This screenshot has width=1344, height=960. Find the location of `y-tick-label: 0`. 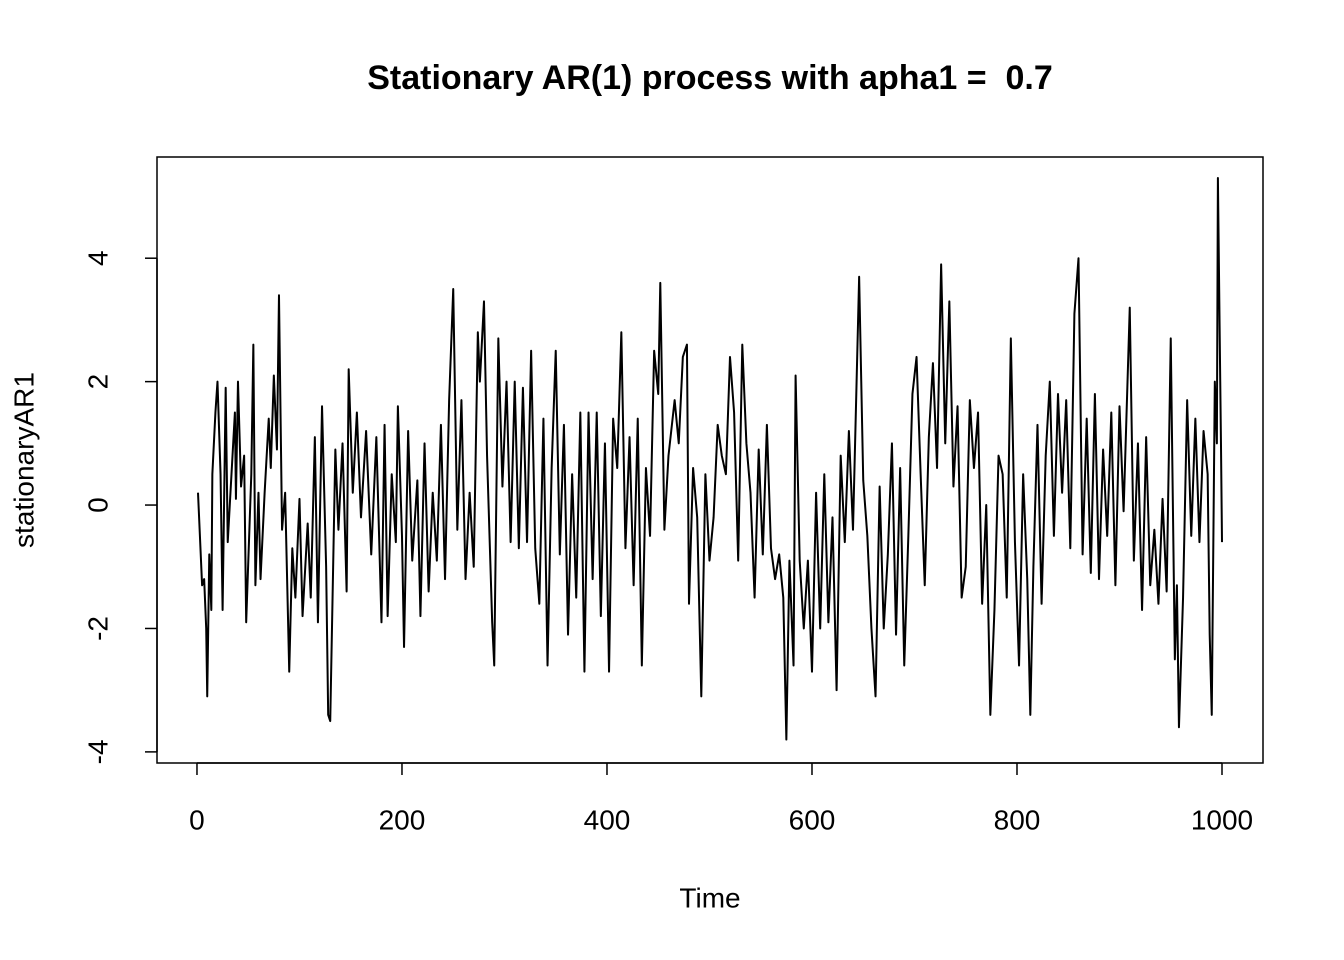

y-tick-label: 0 is located at coordinates (97, 505).